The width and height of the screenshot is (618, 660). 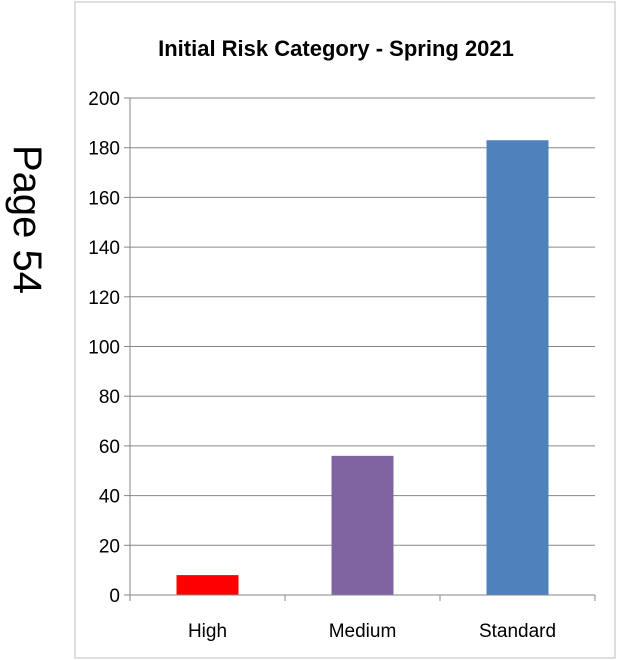 I want to click on chart-title: Initial Risk Category - Spring 2021, so click(x=336, y=48).